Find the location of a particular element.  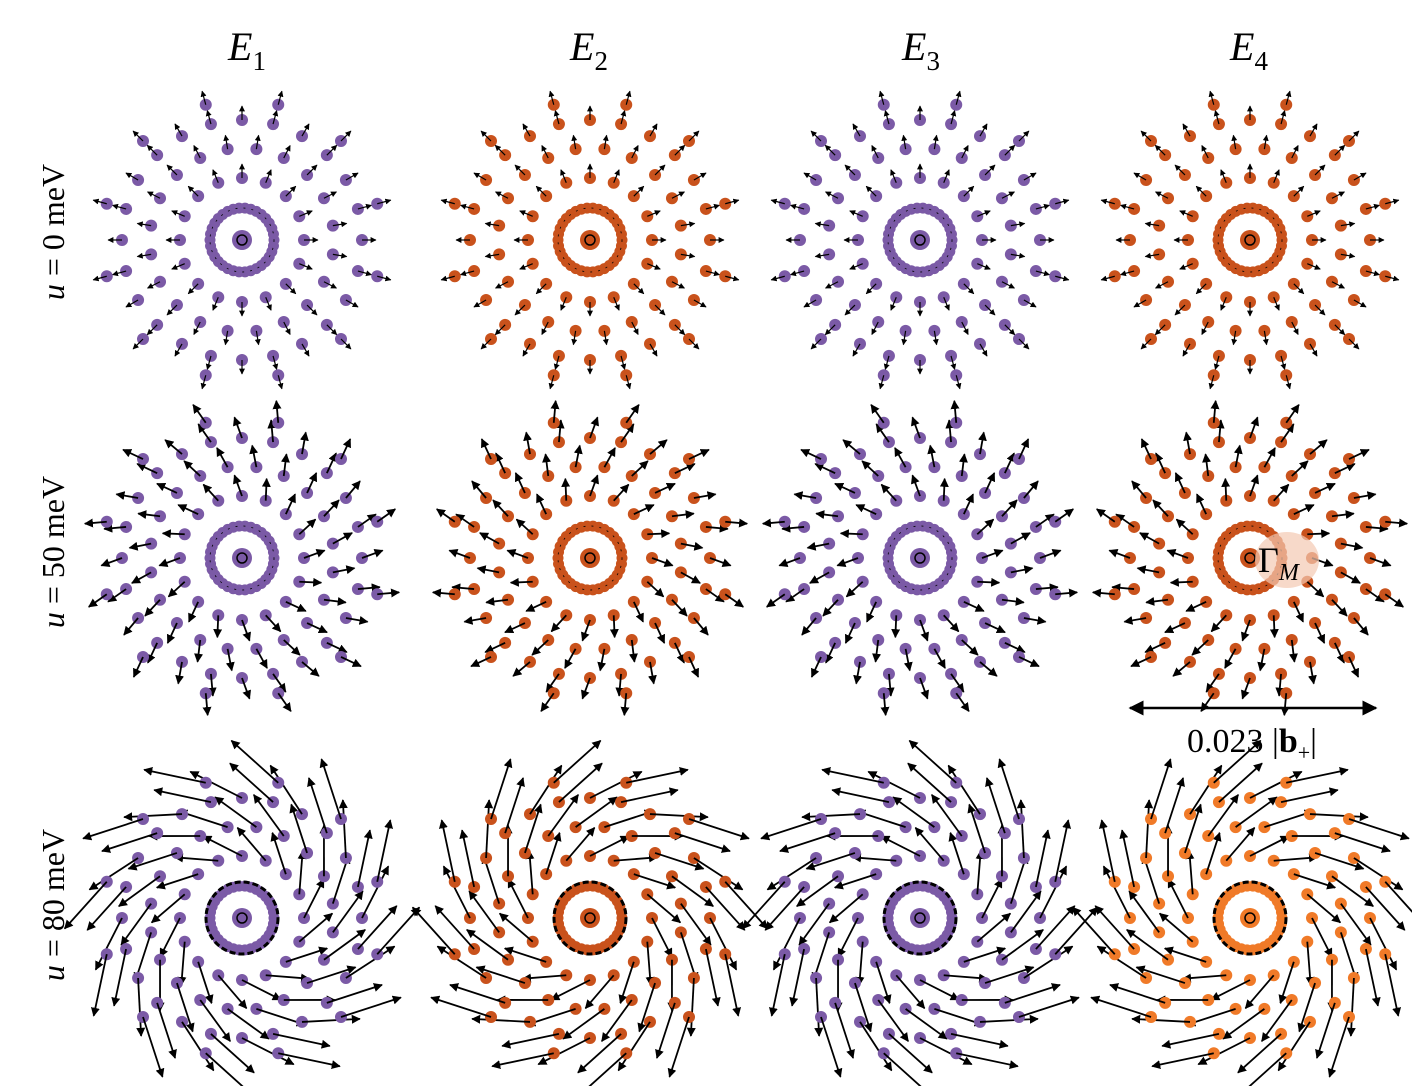

column-header: E2 is located at coordinates (588, 50).